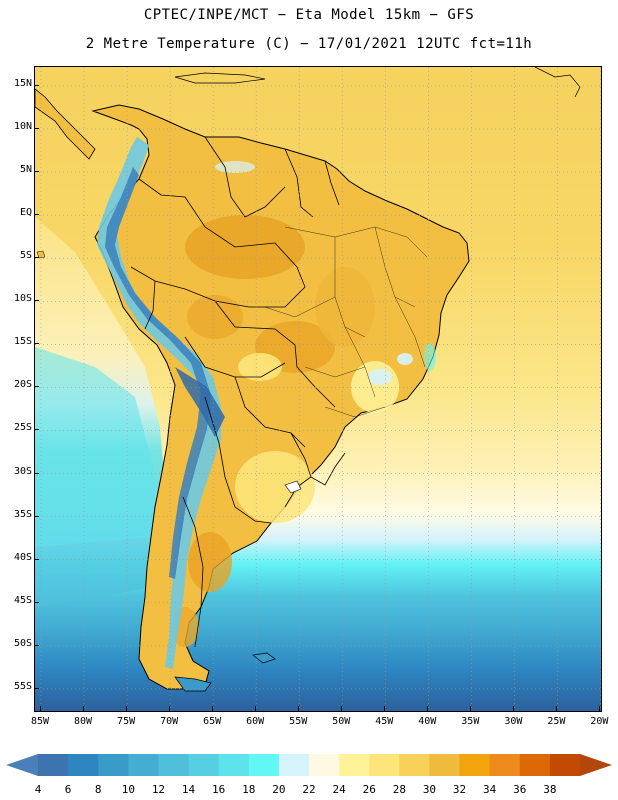 The image size is (618, 800). Describe the element at coordinates (459, 789) in the screenshot. I see `colorbar-tick-label: 32` at that location.